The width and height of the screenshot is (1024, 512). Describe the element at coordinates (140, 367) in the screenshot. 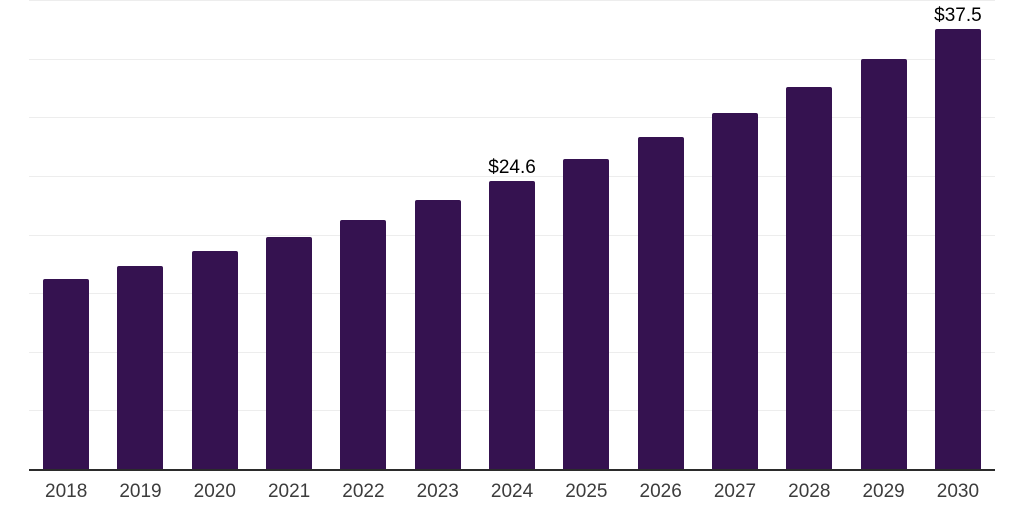

I see `bar-2019` at that location.